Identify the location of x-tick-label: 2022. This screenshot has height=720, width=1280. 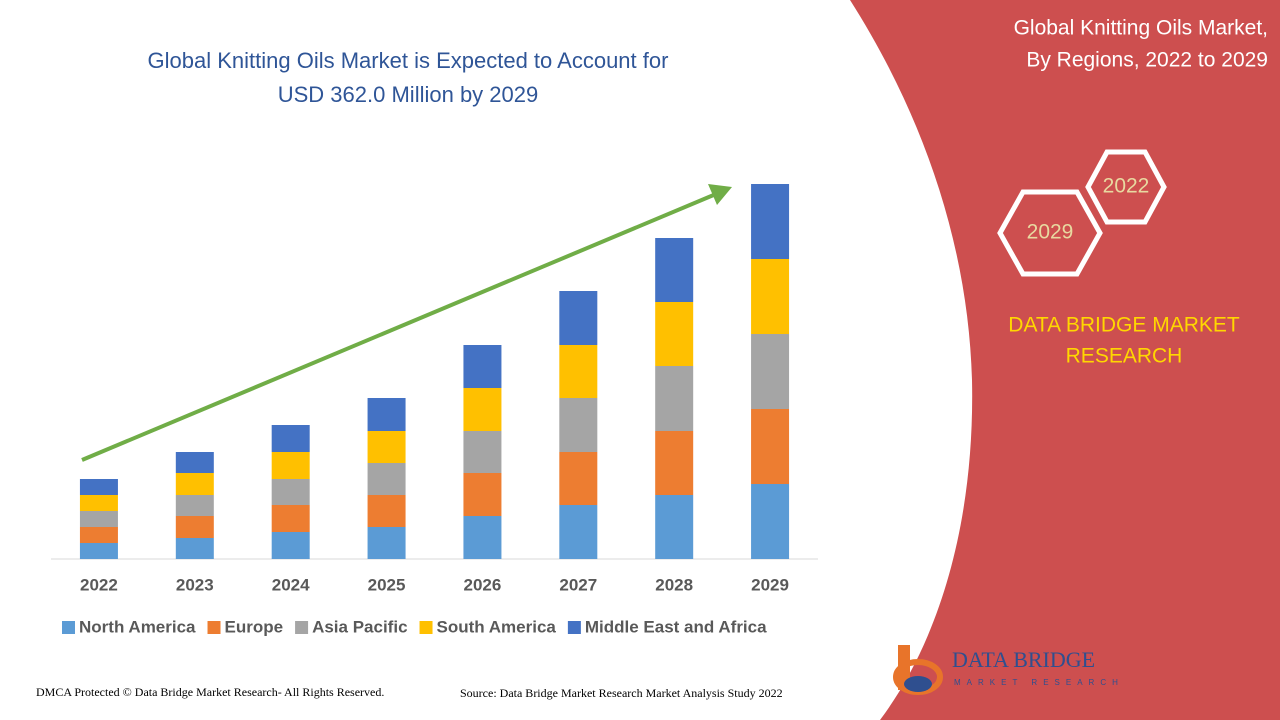
(99, 584).